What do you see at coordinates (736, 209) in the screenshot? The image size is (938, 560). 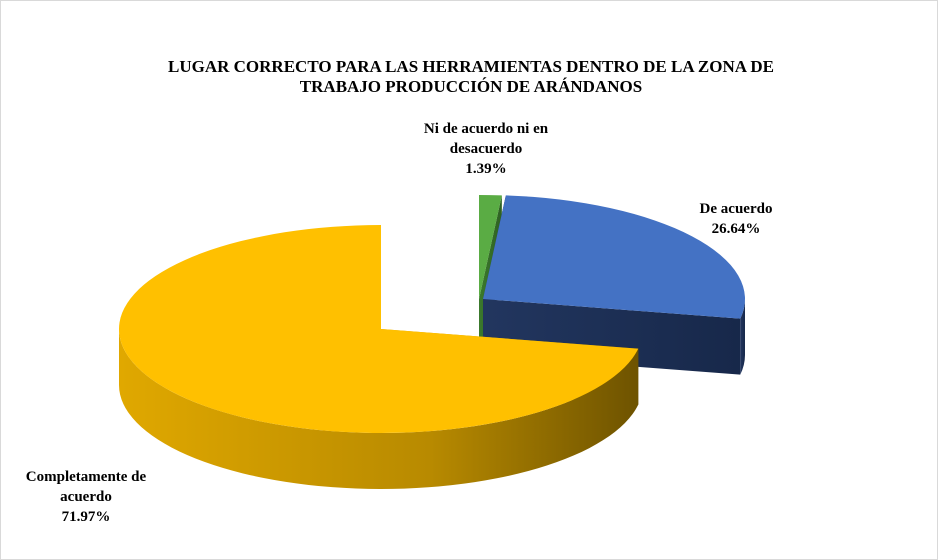 I see `category-label: De acuerdo` at bounding box center [736, 209].